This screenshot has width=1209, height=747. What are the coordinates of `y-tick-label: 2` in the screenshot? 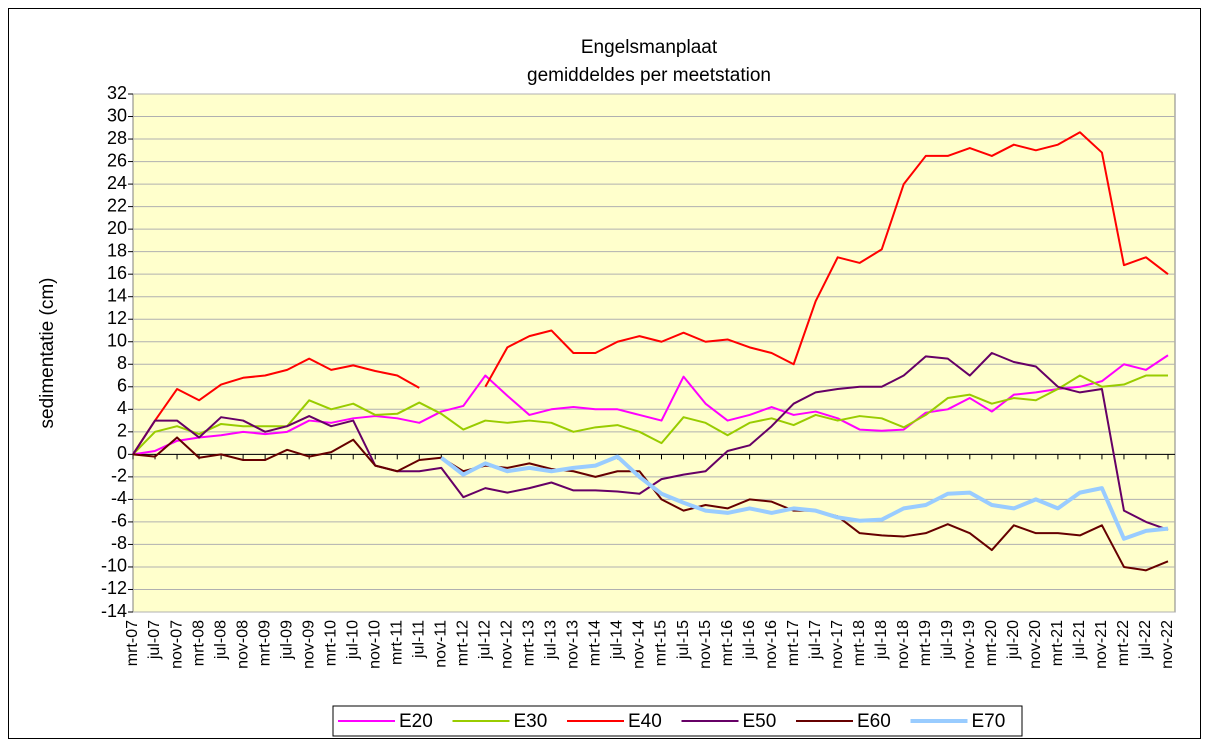 It's located at (122, 431).